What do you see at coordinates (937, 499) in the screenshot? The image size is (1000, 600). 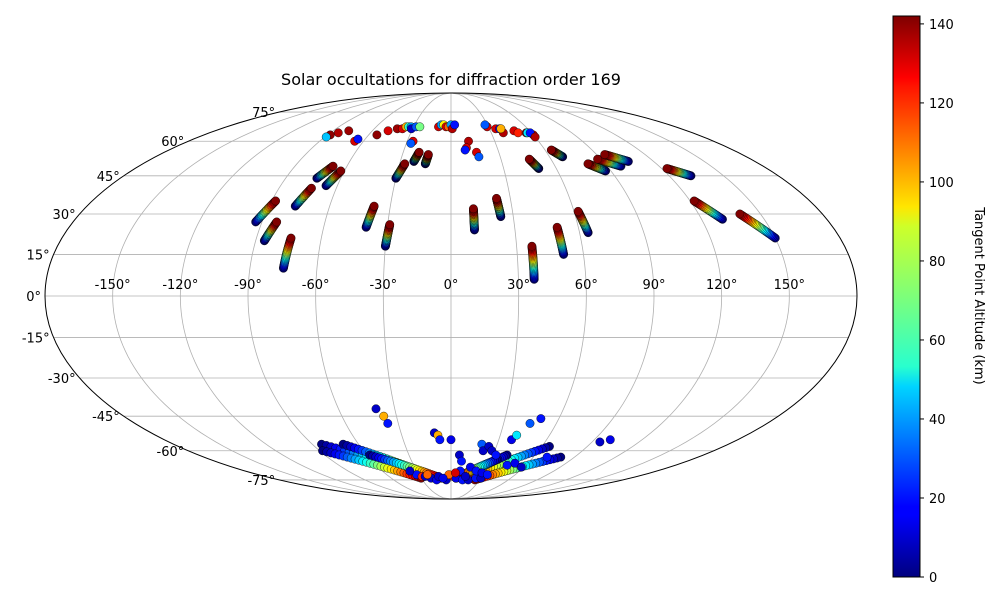 I see `colorbar-tick-label: 20` at bounding box center [937, 499].